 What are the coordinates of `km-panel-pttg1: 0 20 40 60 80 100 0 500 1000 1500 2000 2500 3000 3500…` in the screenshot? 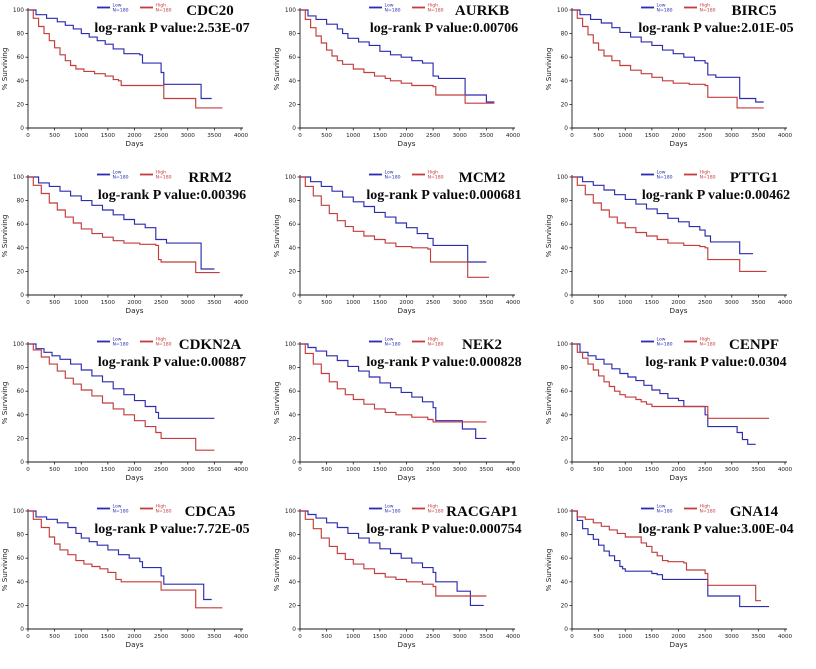 It's located at (680, 250).